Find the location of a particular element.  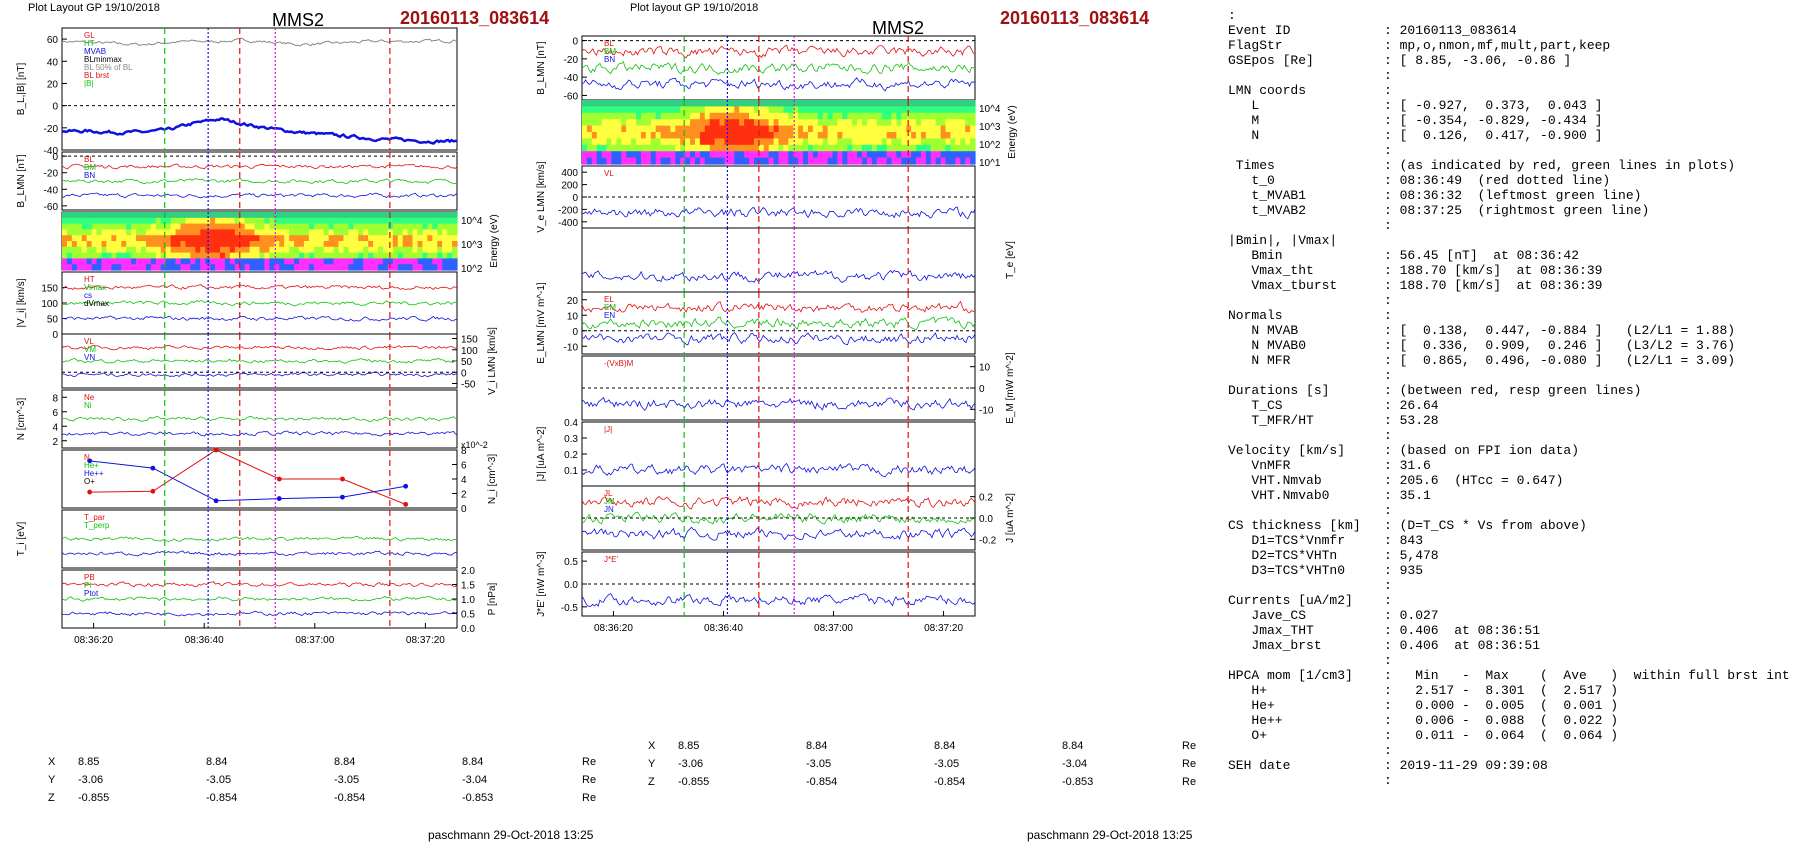

y-tick-label: -60 is located at coordinates (51, 207).